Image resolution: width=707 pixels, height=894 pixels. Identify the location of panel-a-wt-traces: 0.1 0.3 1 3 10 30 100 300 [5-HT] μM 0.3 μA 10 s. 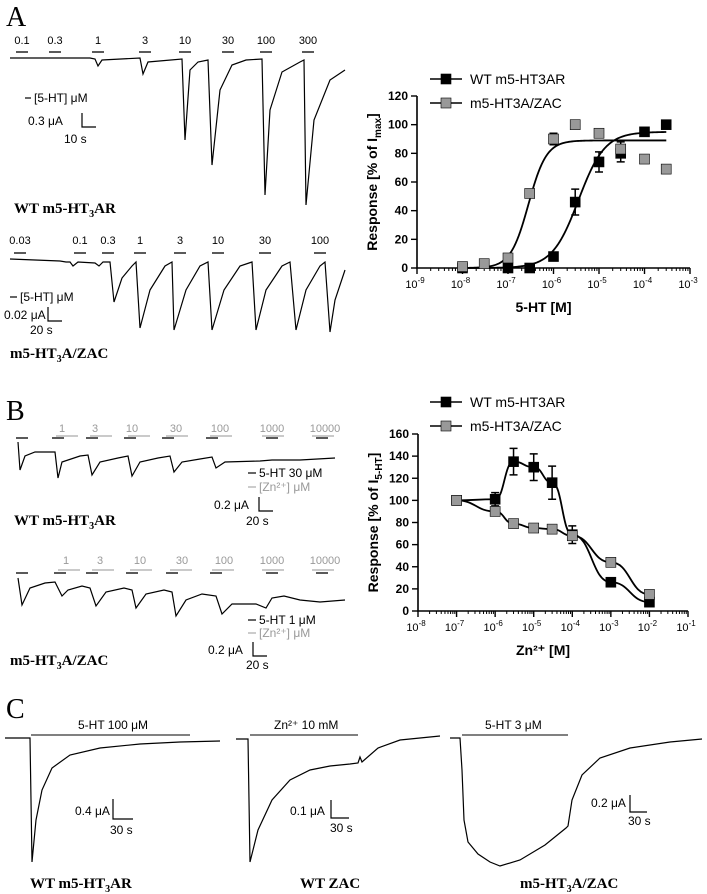
(178, 120).